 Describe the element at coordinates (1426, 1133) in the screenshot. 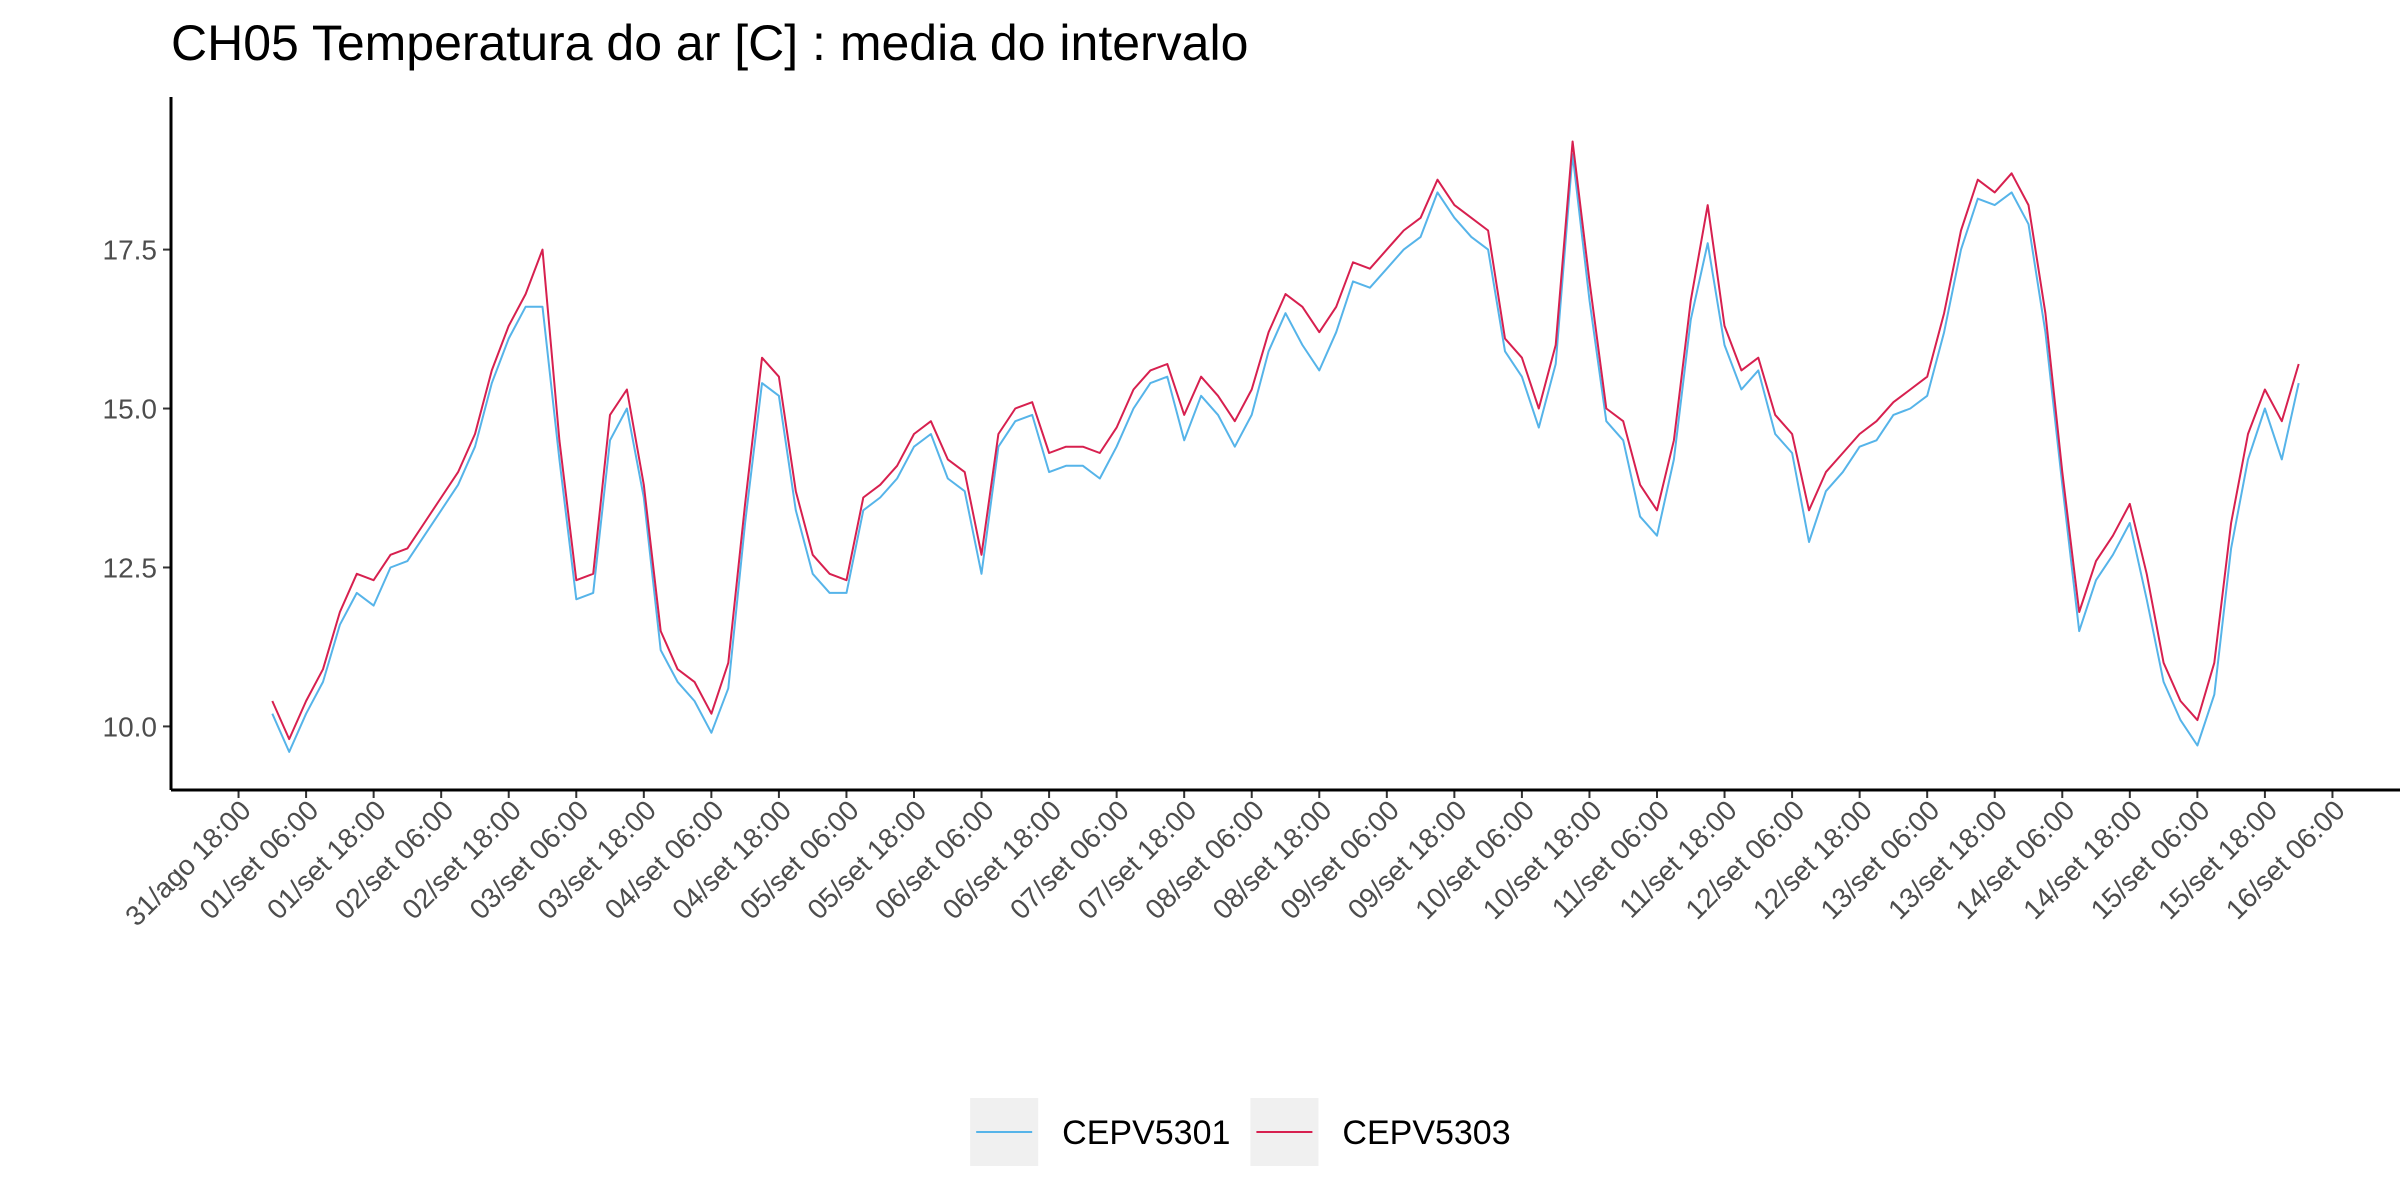

I see `legend-label: CEPV5303` at that location.